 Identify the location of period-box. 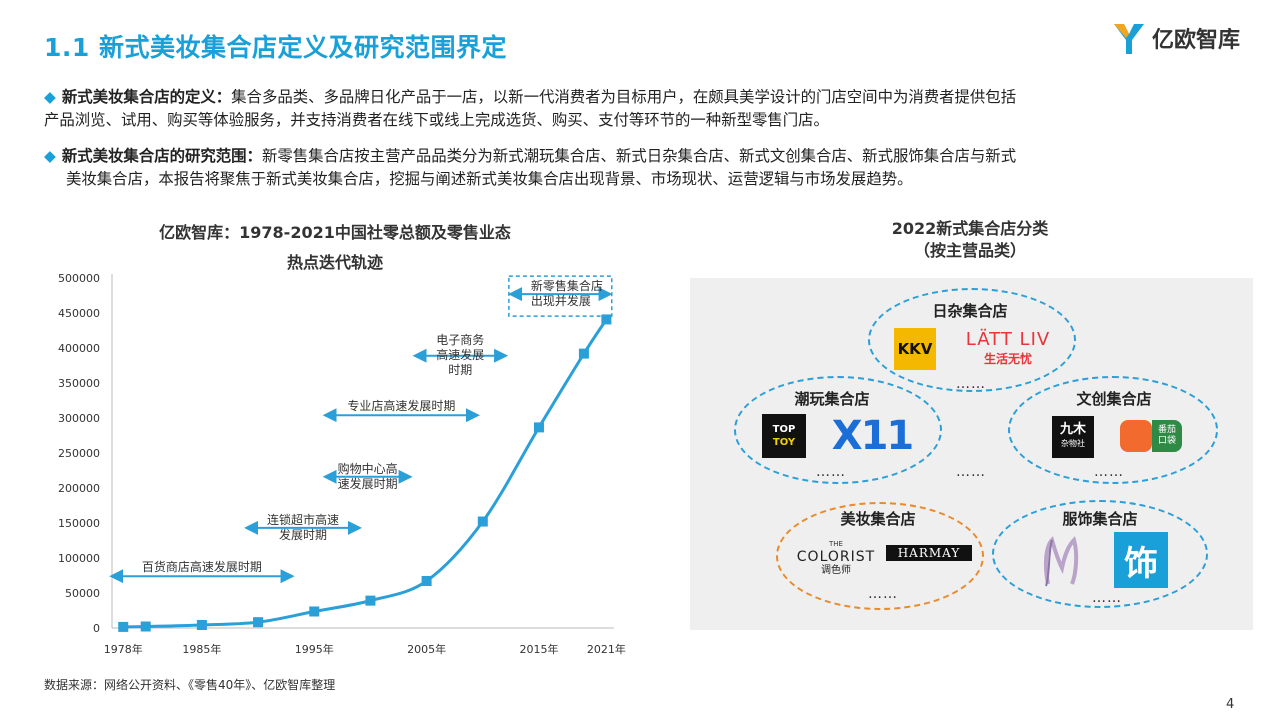
(560, 296).